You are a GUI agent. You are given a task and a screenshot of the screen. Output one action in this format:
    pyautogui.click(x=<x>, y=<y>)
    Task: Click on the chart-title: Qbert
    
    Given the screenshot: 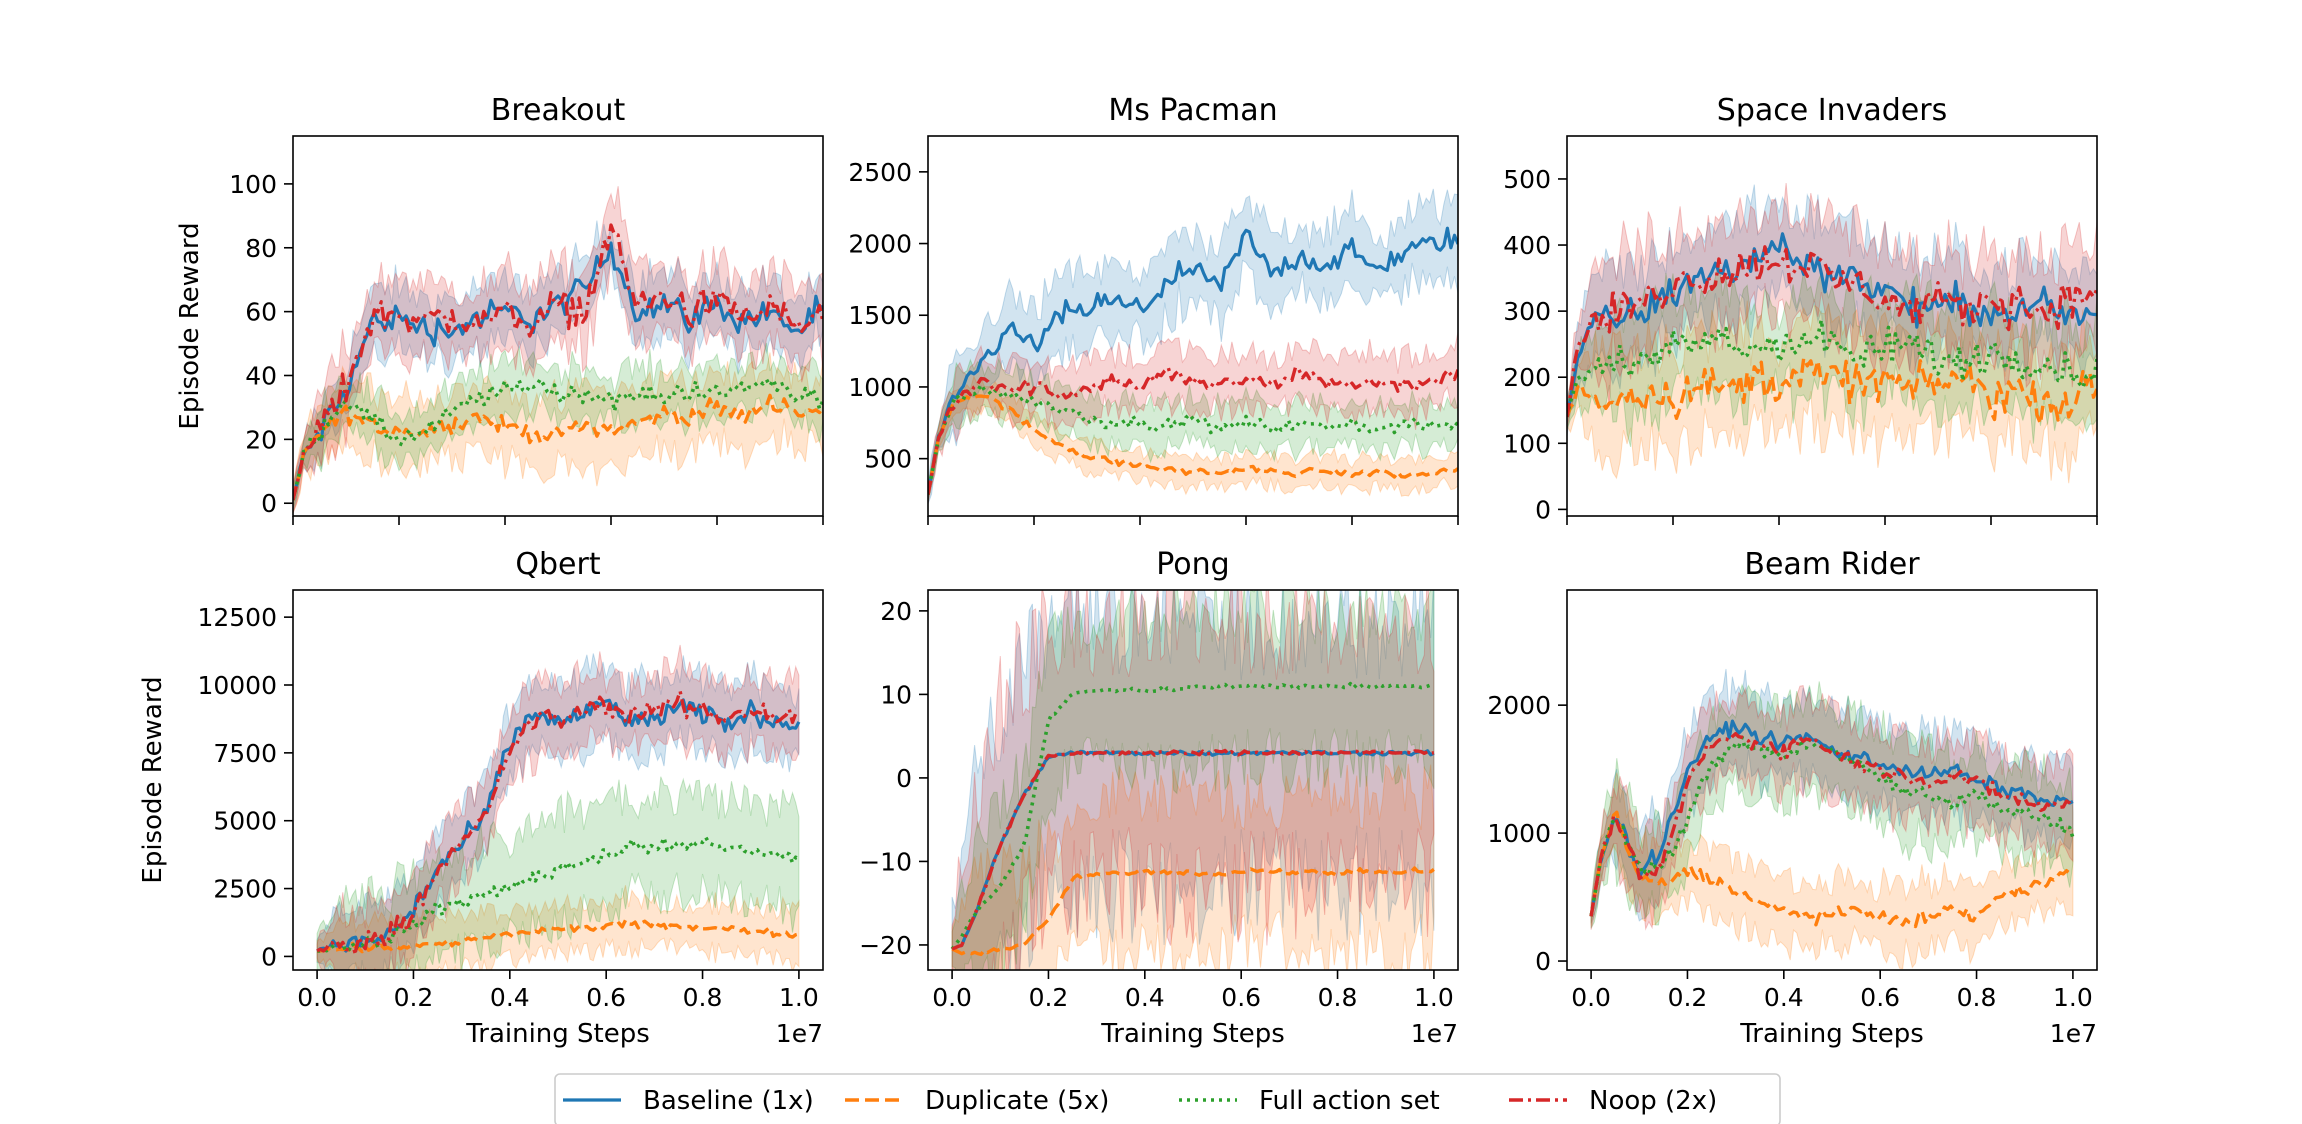 What is the action you would take?
    pyautogui.click(x=557, y=564)
    